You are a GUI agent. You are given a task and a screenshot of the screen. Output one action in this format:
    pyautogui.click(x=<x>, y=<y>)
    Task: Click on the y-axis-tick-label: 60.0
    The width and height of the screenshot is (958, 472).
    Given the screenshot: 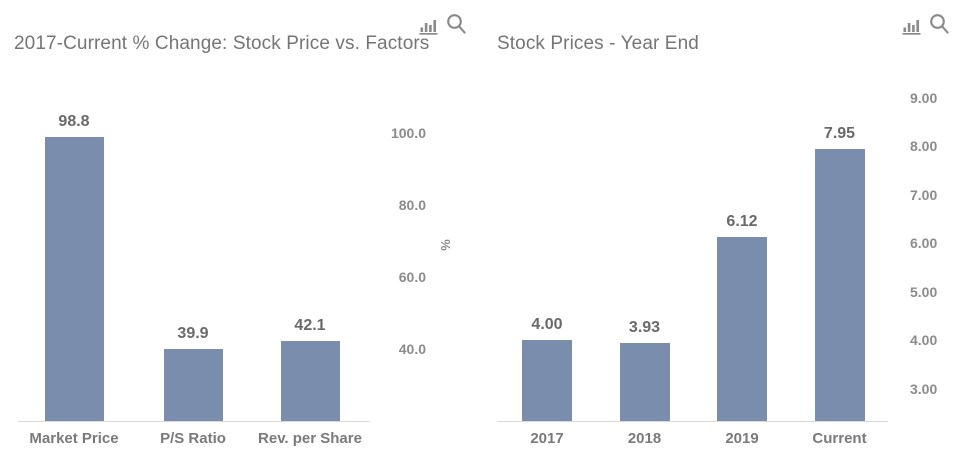 What is the action you would take?
    pyautogui.click(x=412, y=277)
    